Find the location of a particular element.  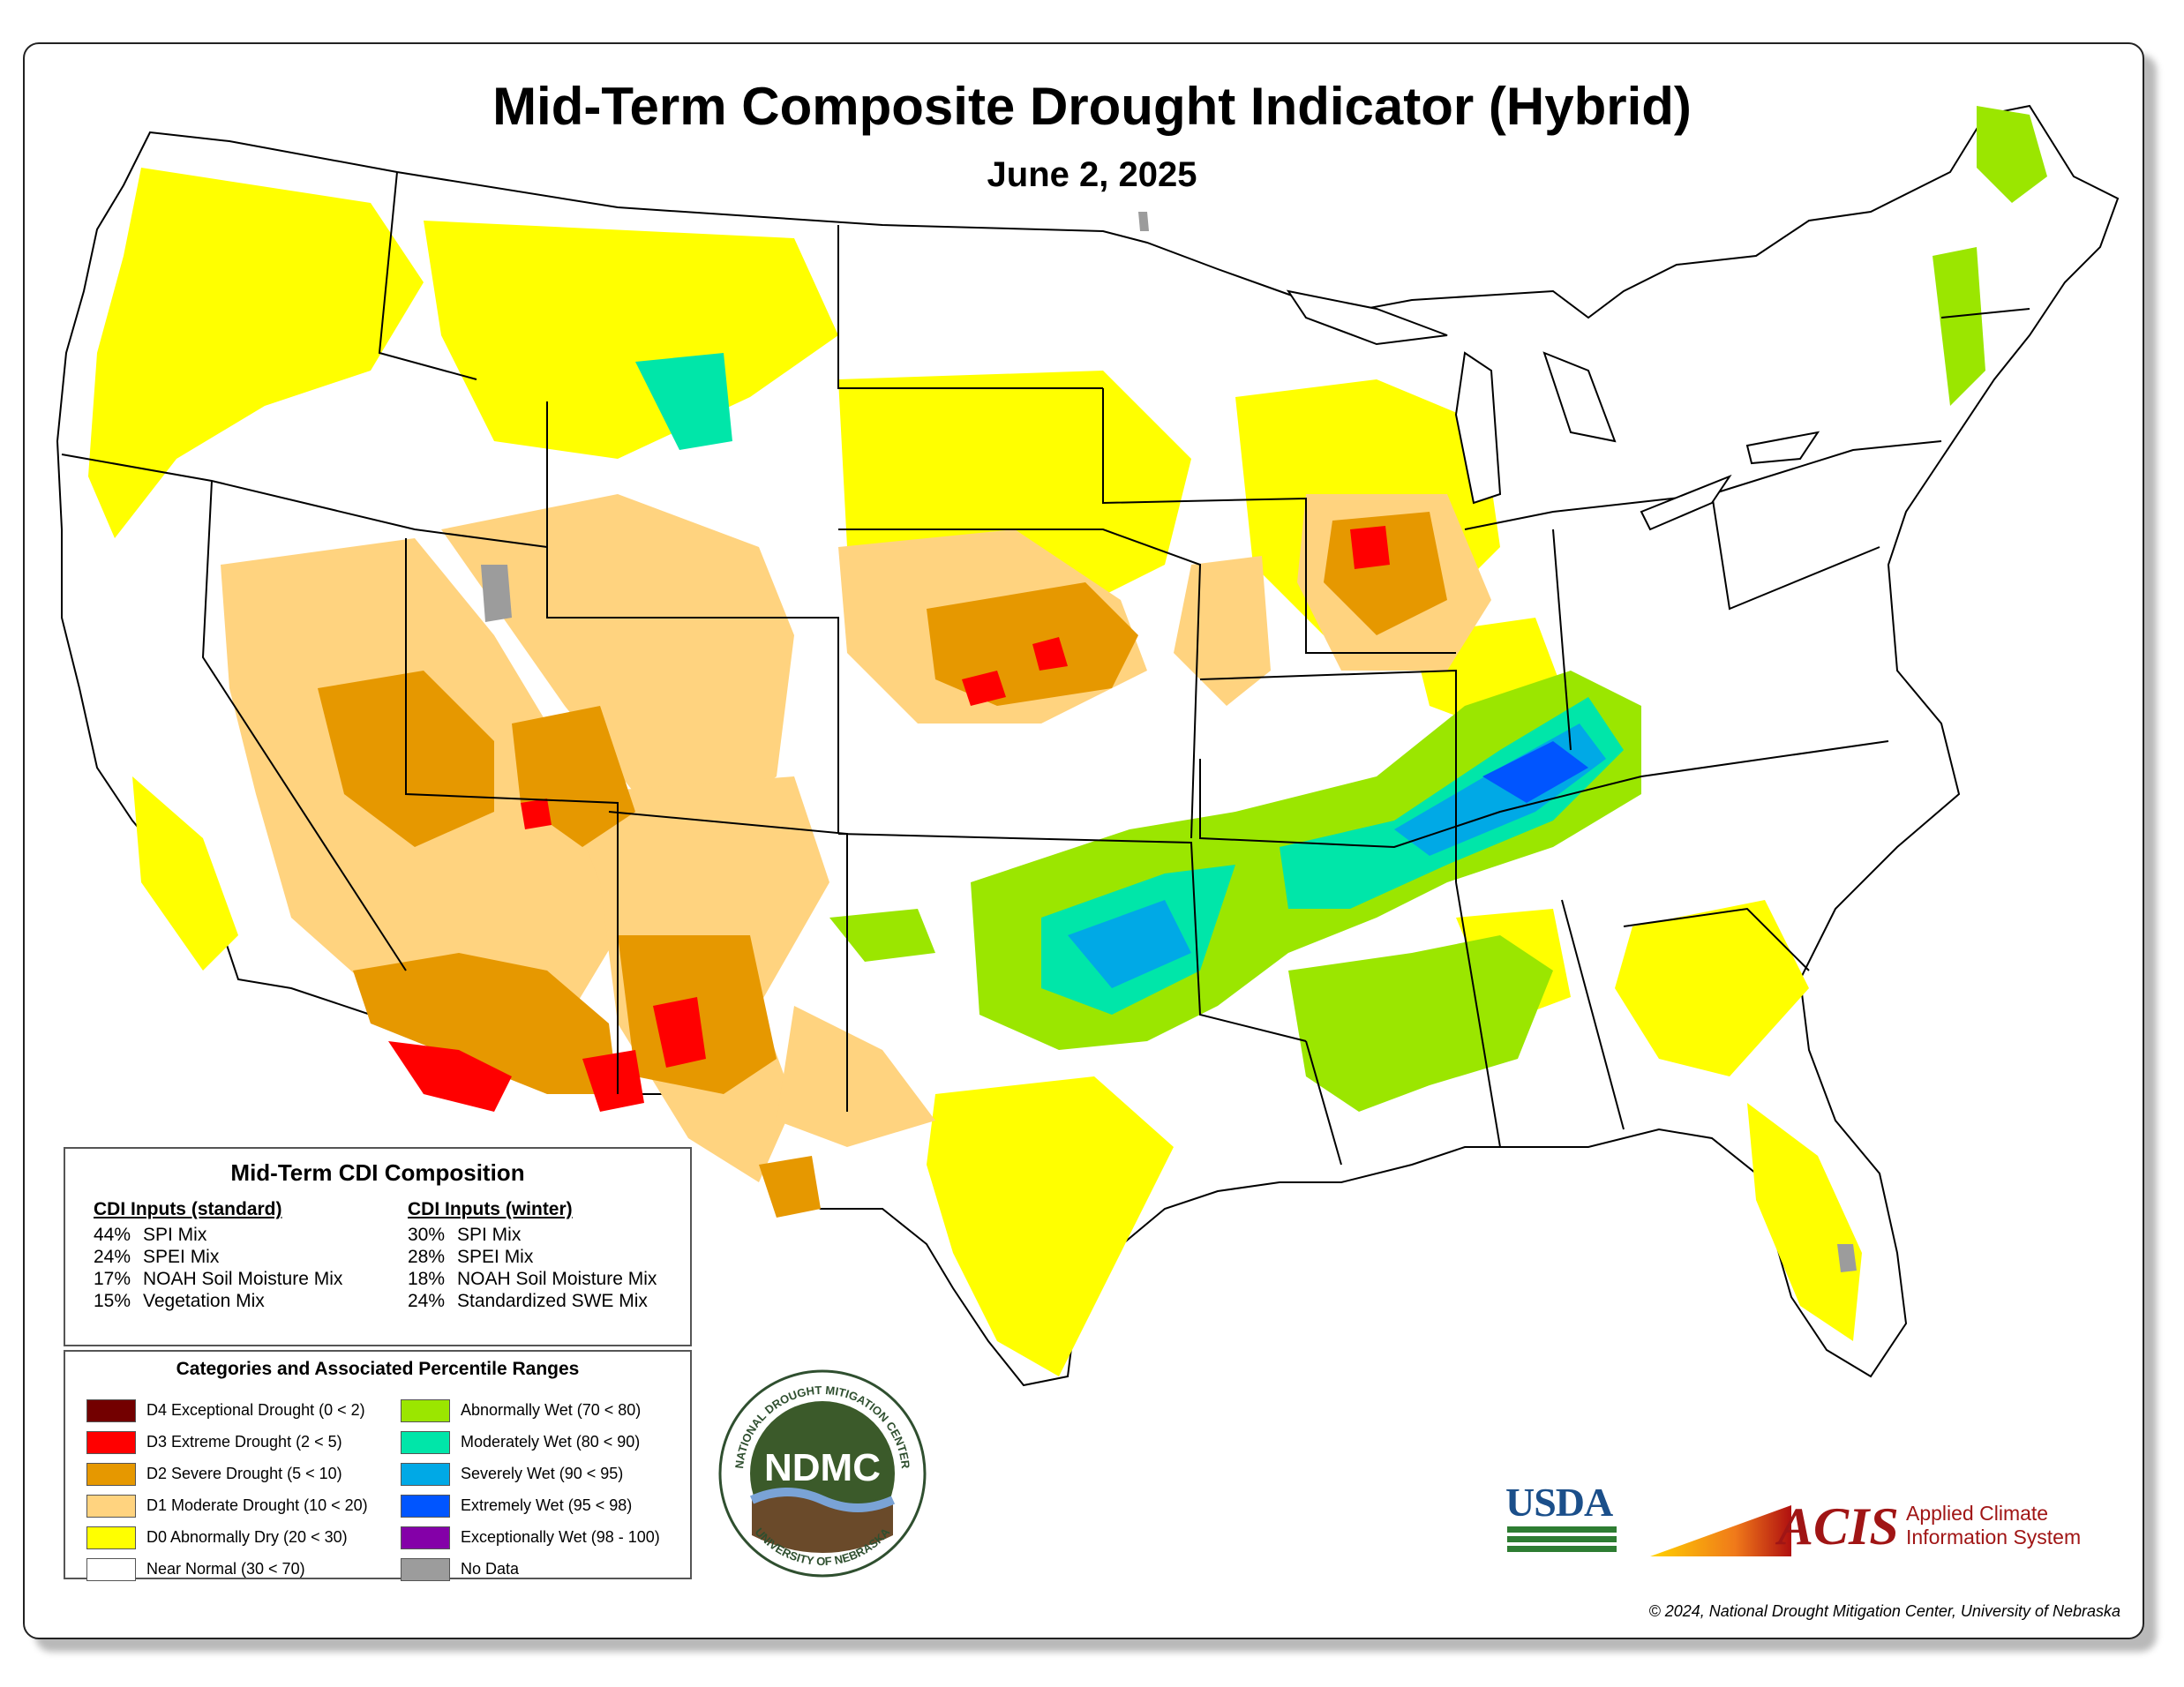

winter-row: 30% SPI Mix is located at coordinates (465, 1235).